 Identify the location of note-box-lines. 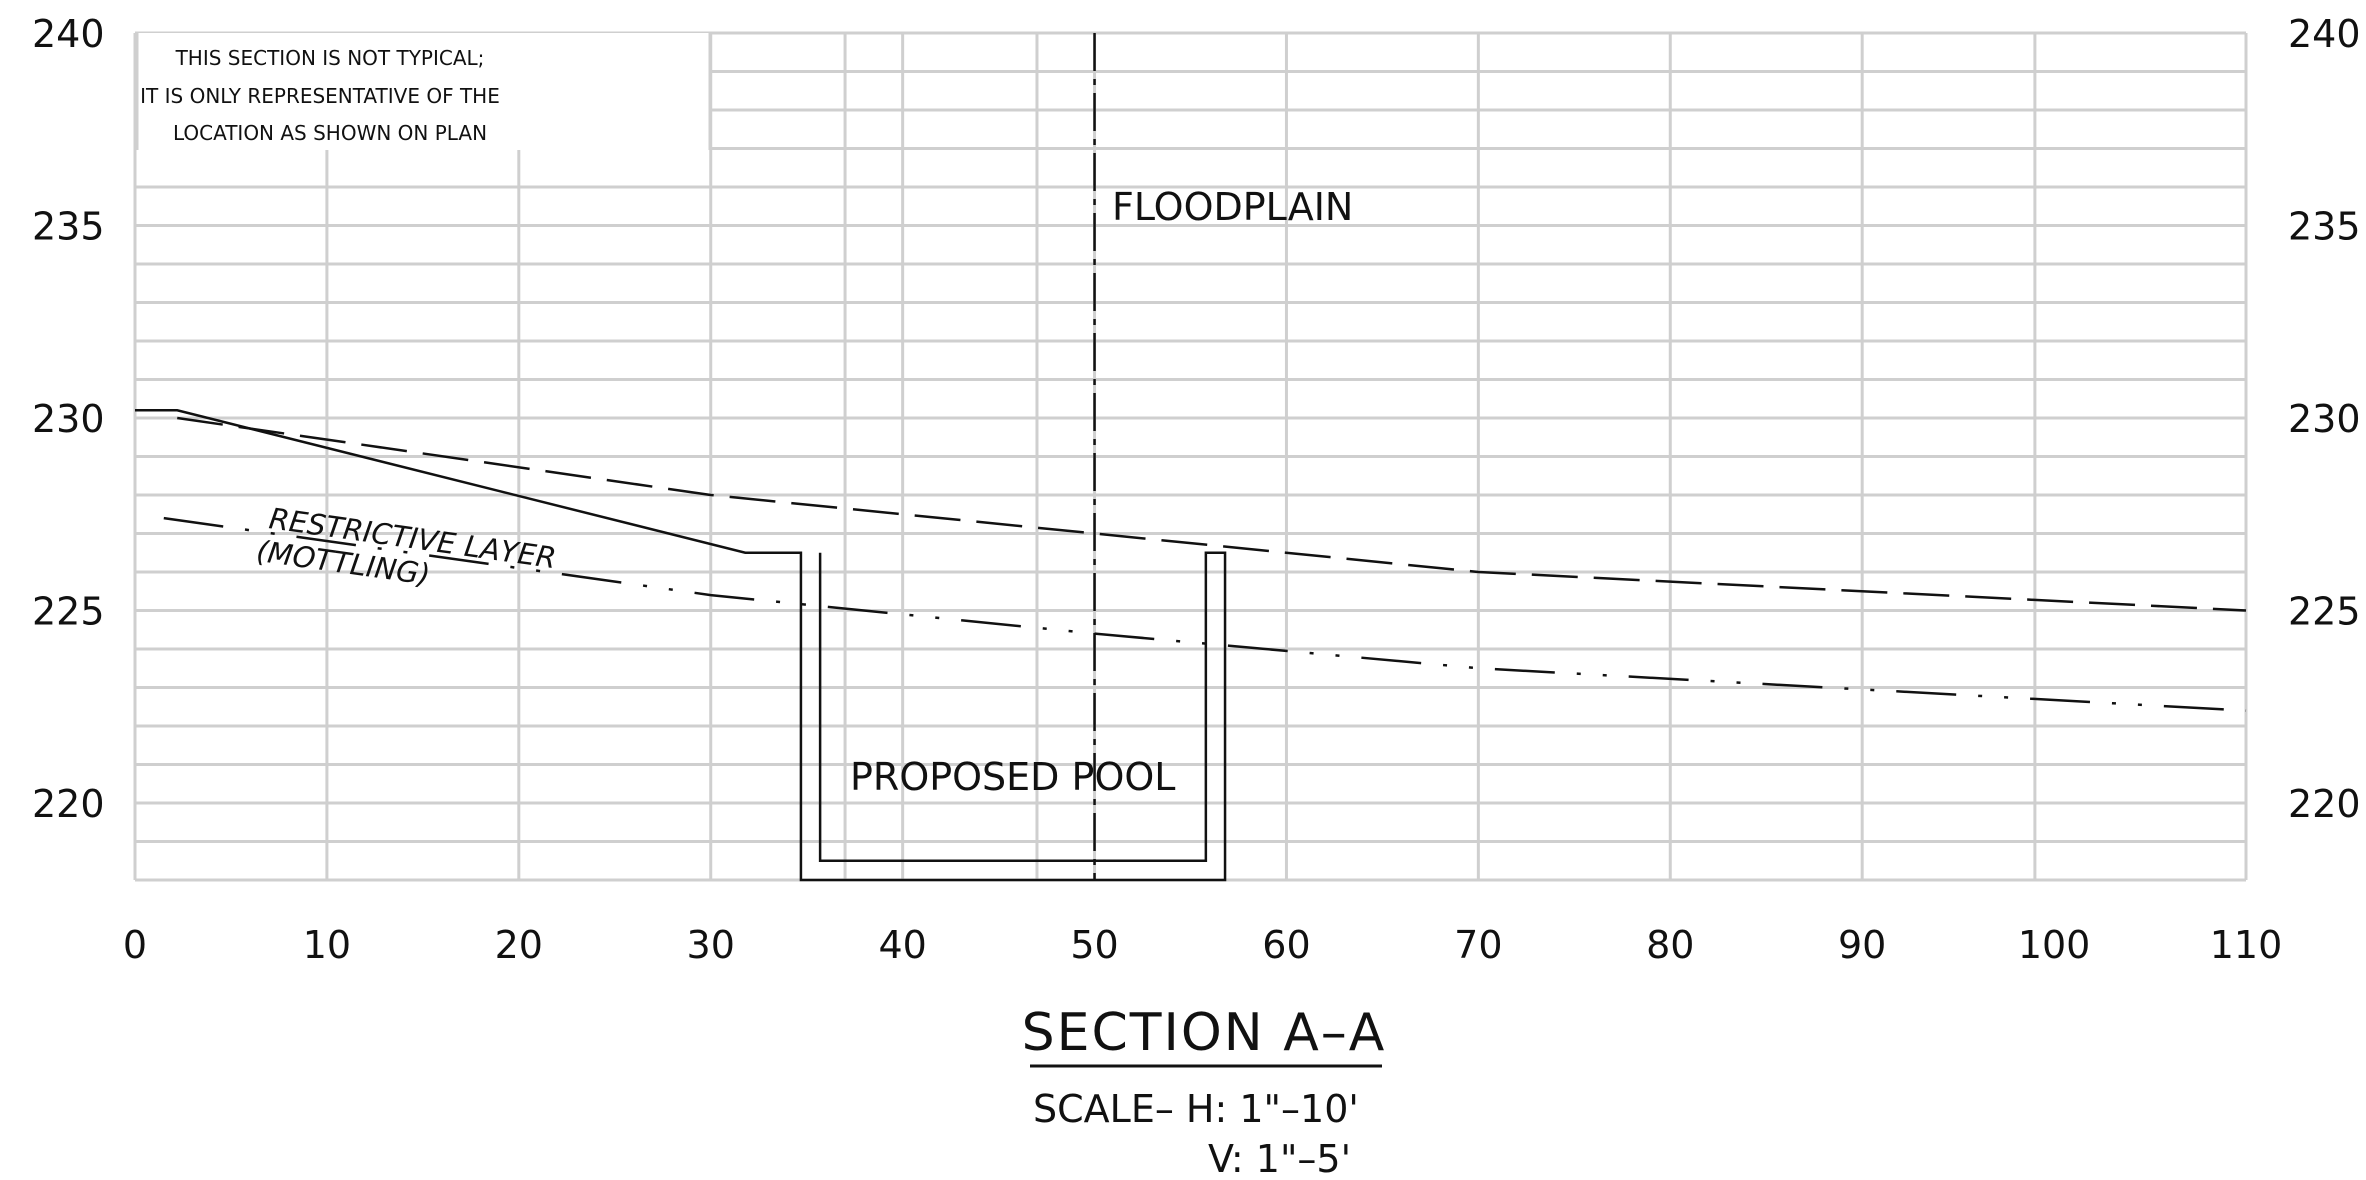
(423, 91).